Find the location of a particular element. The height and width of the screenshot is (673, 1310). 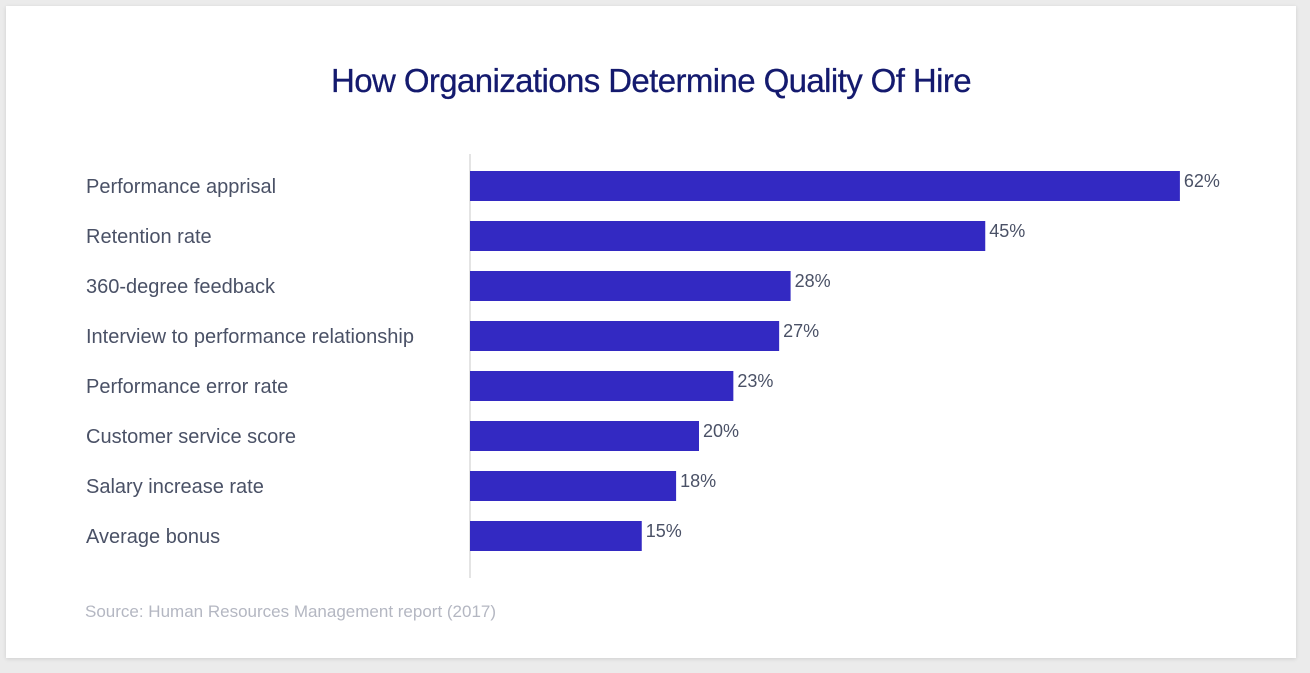

value-label: 18% is located at coordinates (698, 481).